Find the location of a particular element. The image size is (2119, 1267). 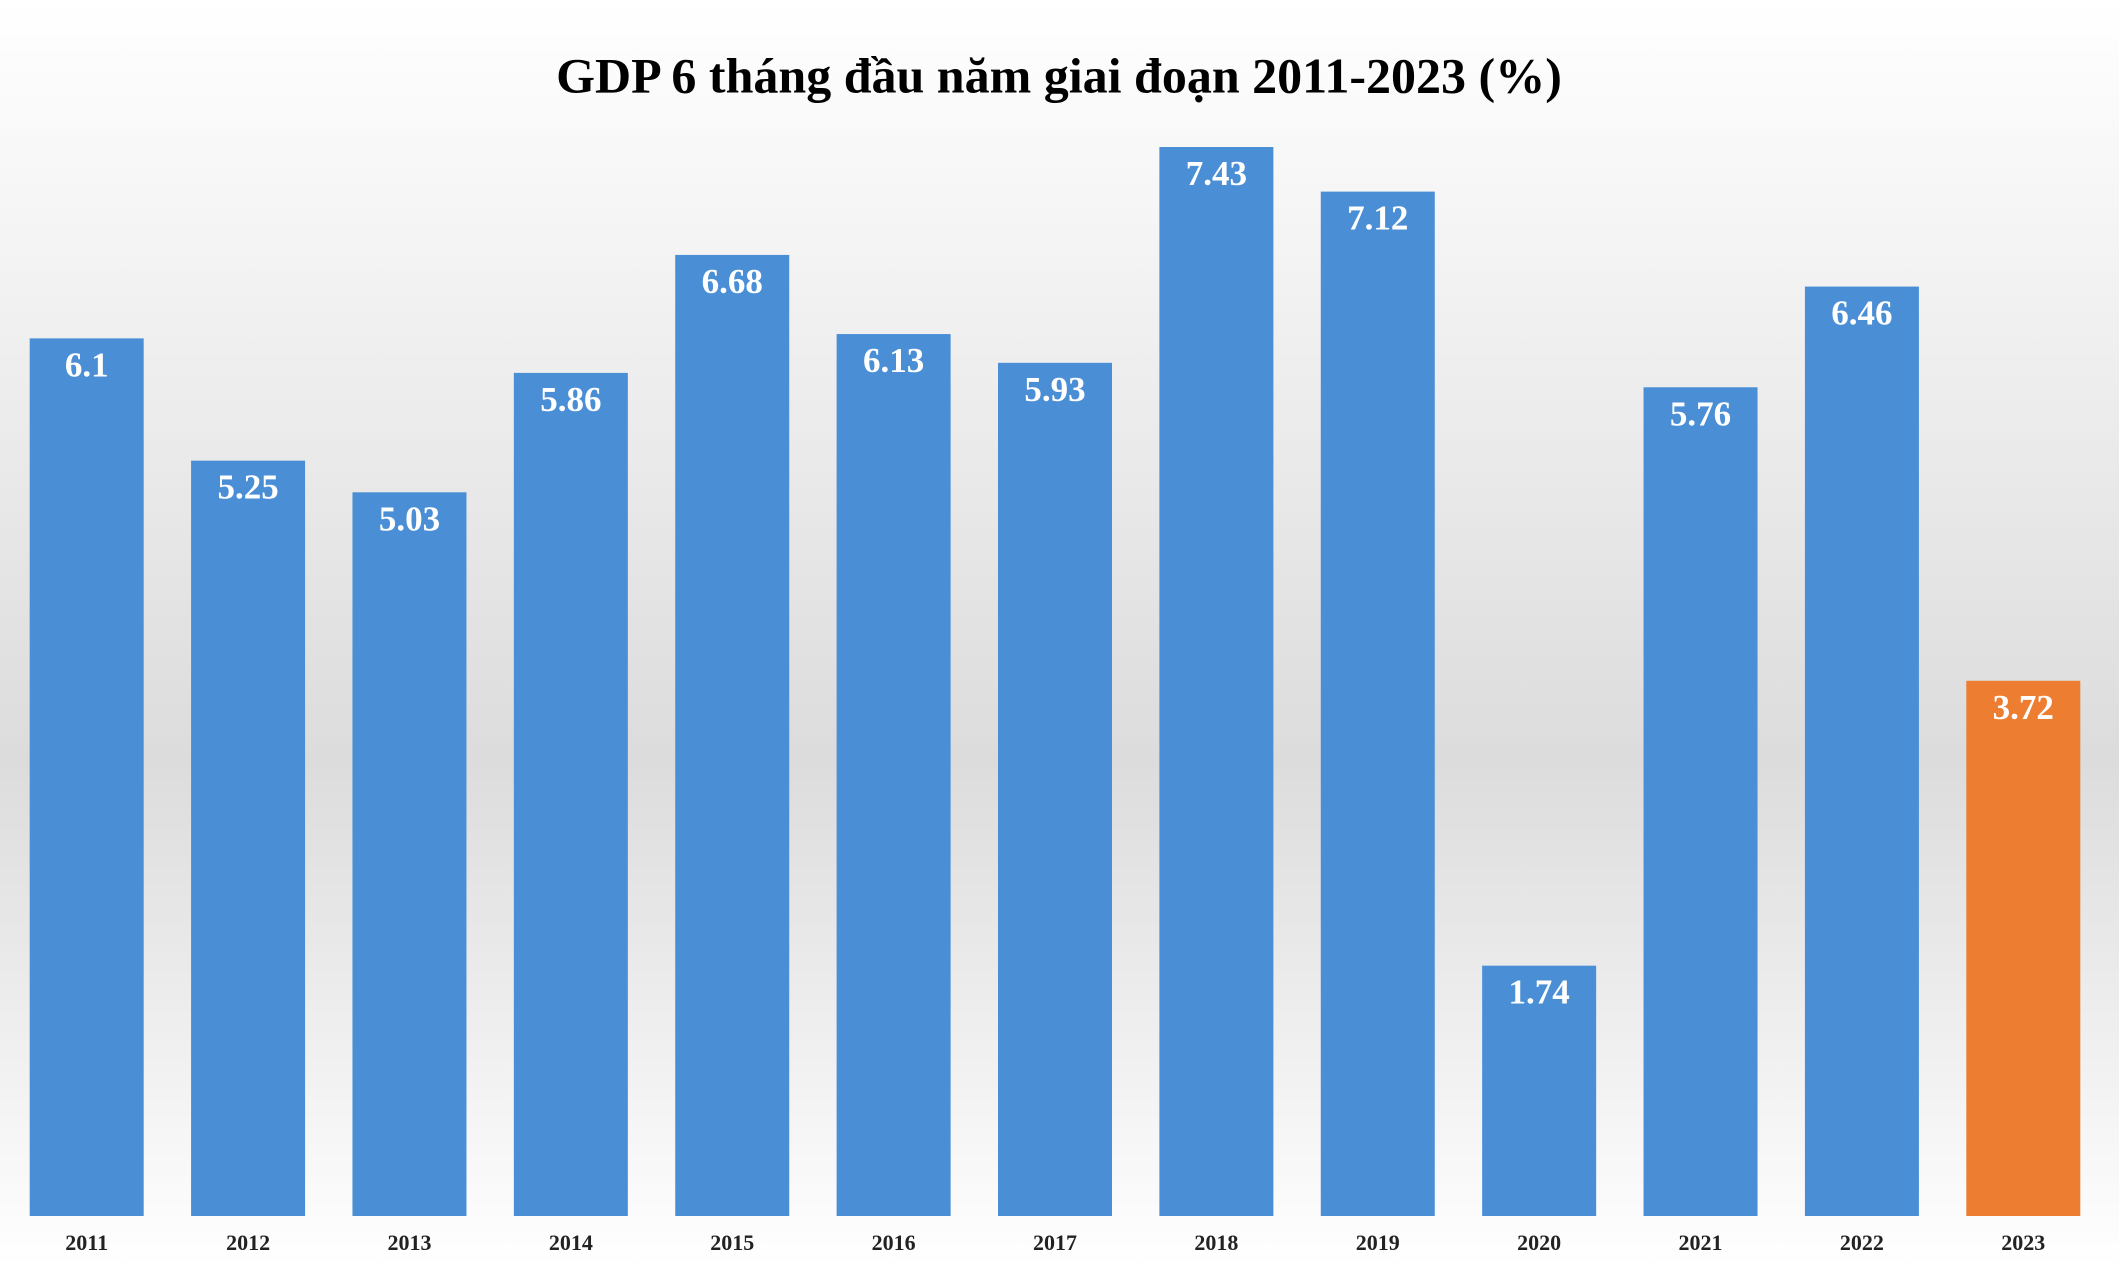

x-tick-label: 2019 is located at coordinates (1378, 1242).